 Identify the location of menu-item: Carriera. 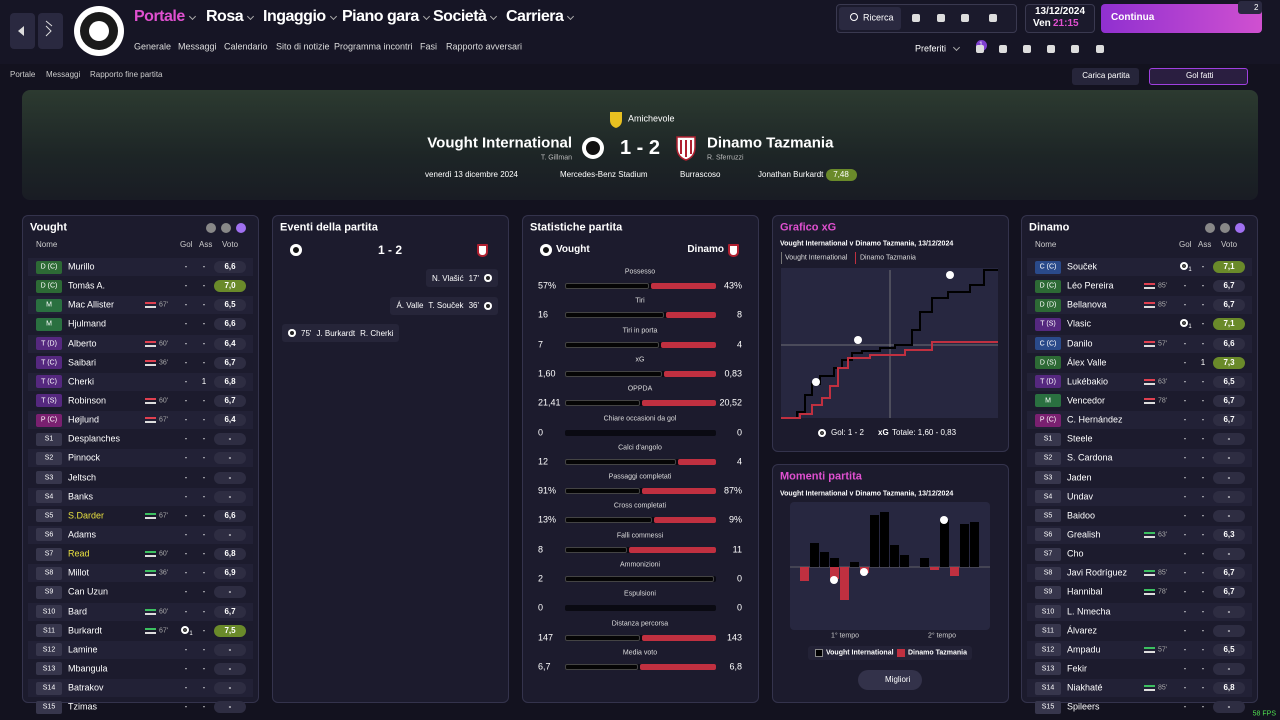
(535, 16).